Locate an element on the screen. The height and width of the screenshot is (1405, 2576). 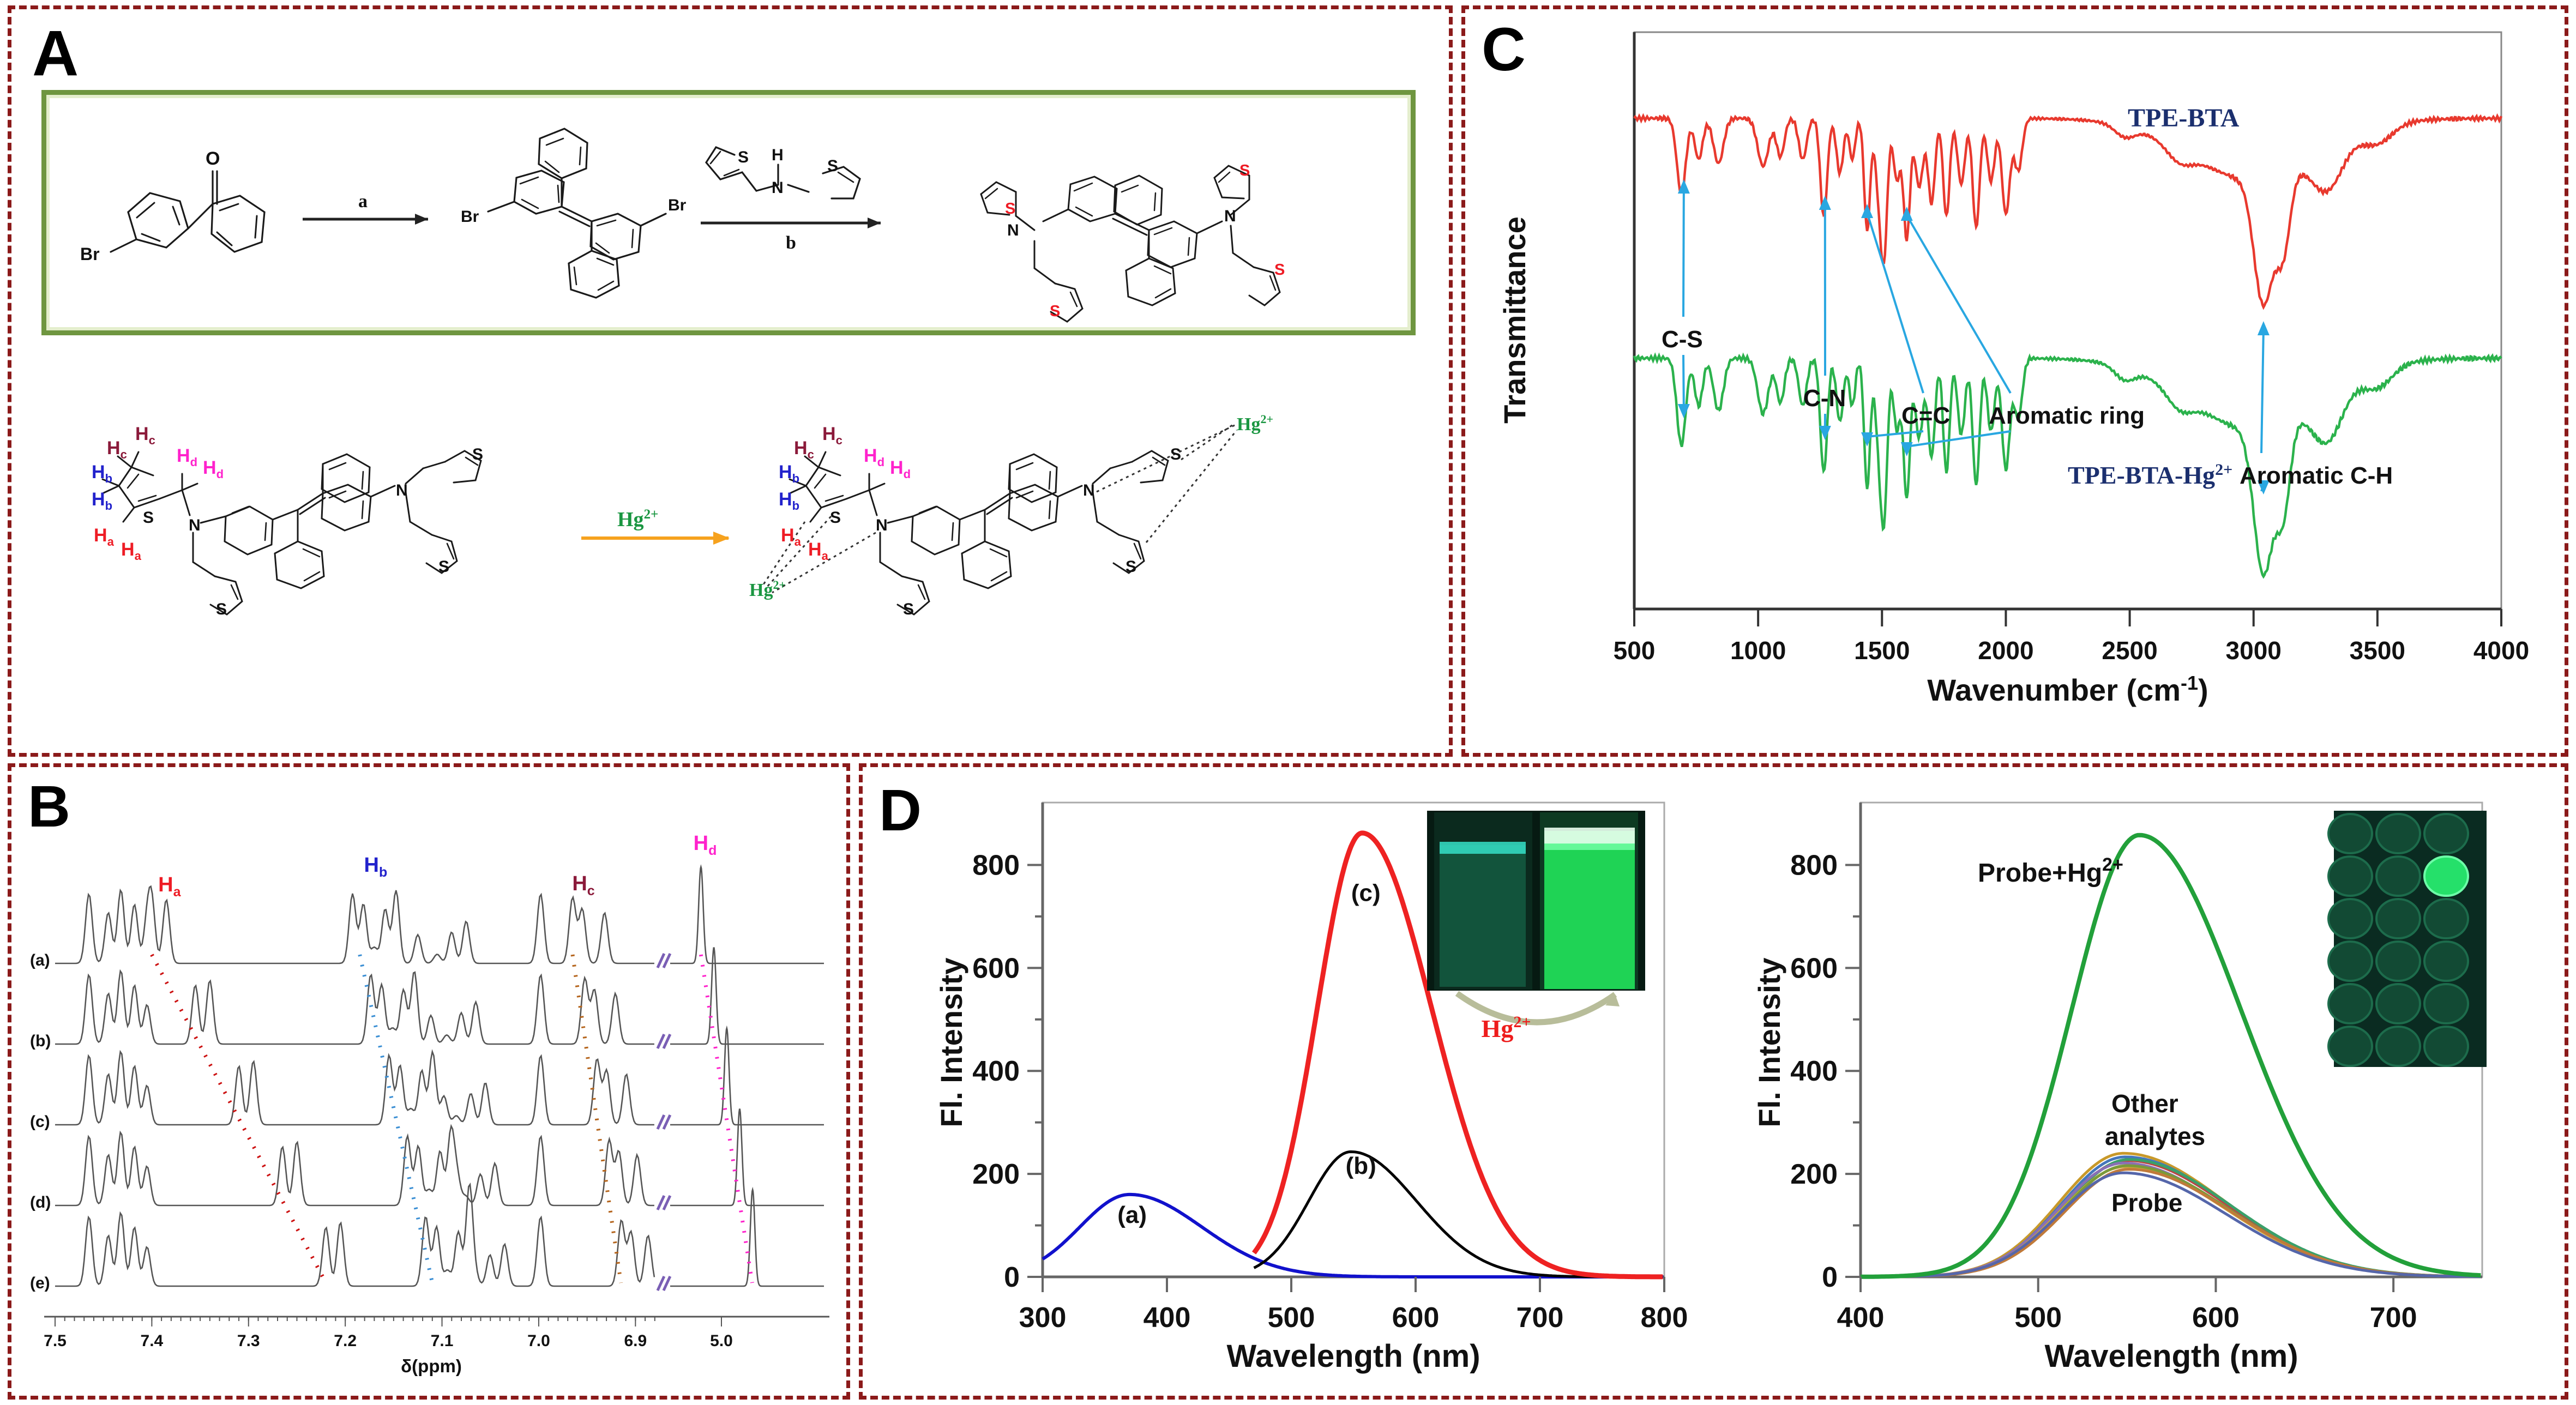
label-Hb-2: Hb is located at coordinates (102, 500).